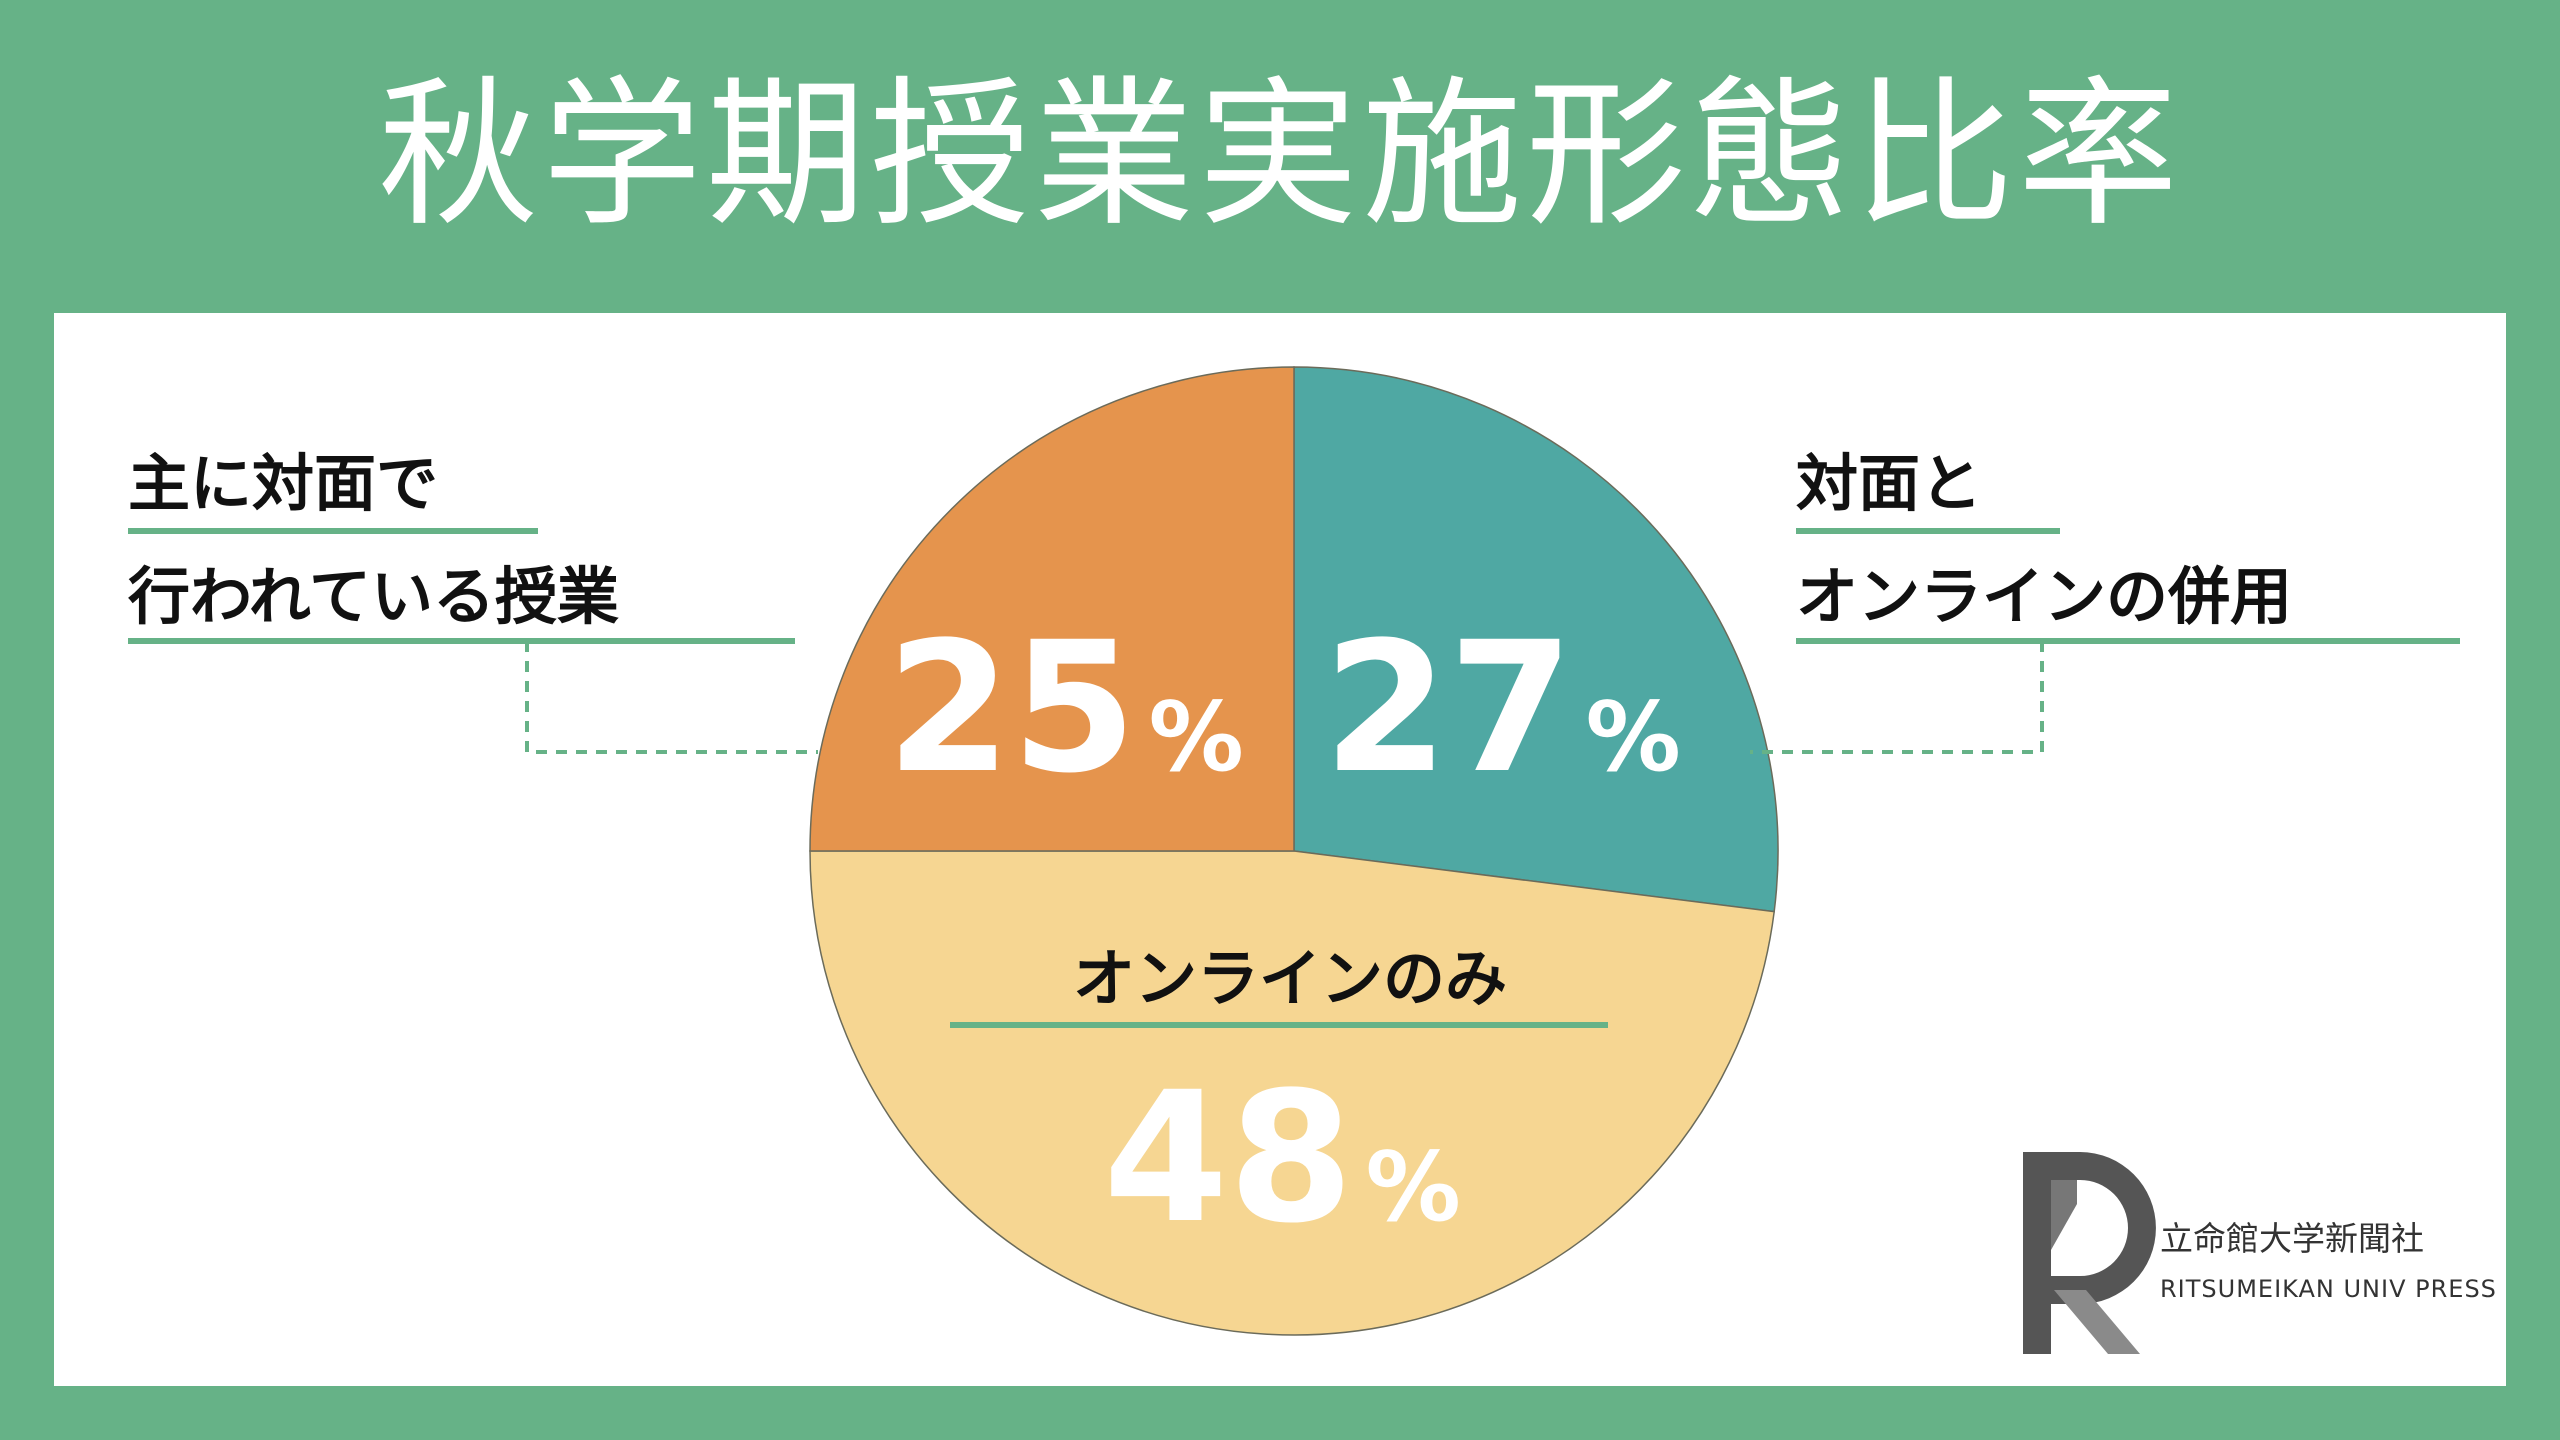 The image size is (2560, 1440). I want to click on label-hybrid-line1: 対面と, so click(1889, 483).